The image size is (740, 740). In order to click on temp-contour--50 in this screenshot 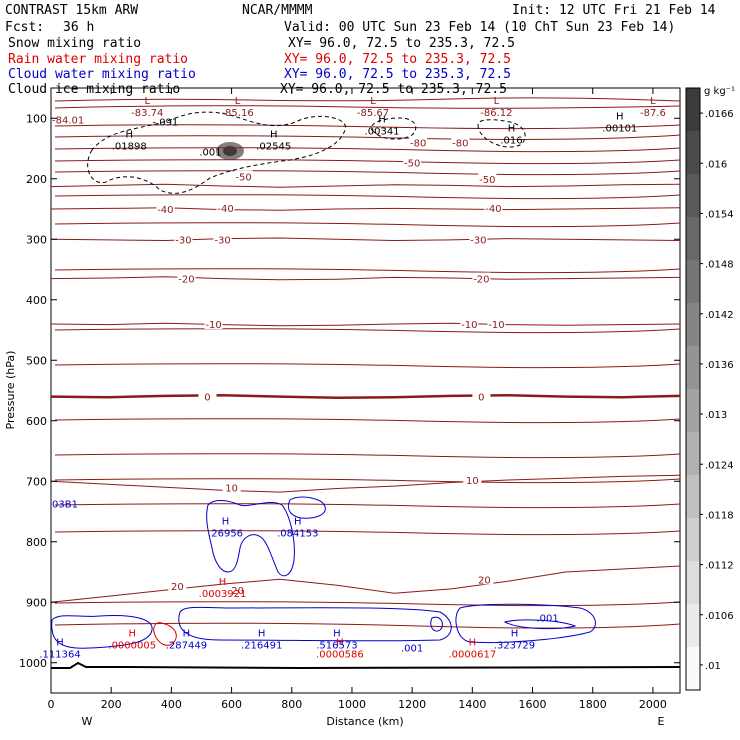, I will do `click(365, 185)`.